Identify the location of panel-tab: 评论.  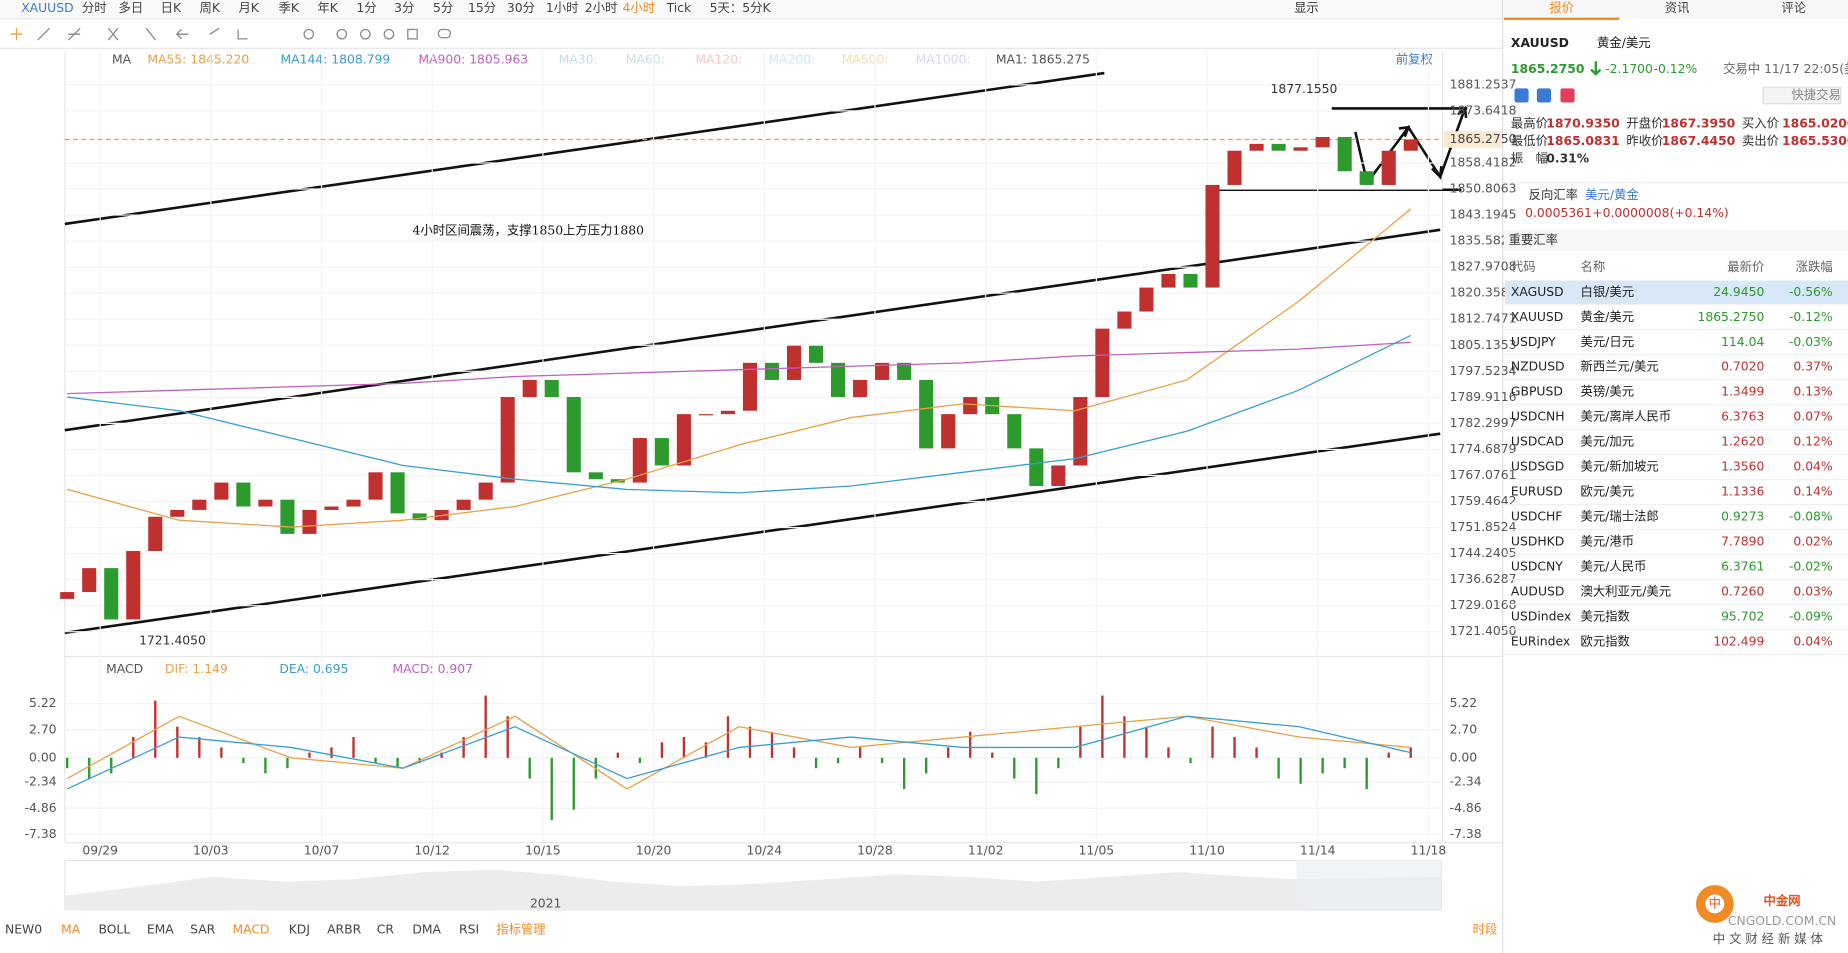
(1793, 8).